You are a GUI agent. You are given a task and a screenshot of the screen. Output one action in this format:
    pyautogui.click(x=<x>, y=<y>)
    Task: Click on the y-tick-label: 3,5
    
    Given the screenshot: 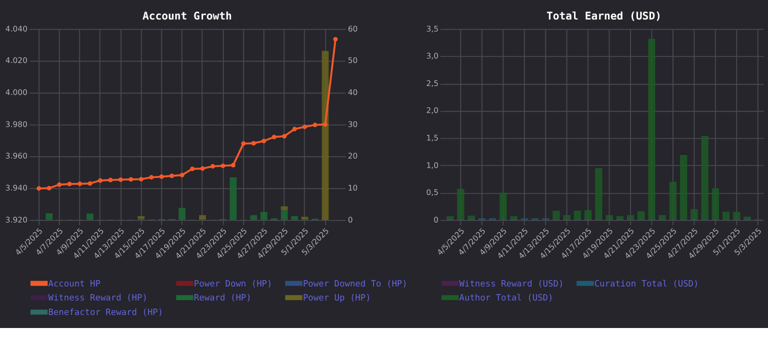 What is the action you would take?
    pyautogui.click(x=432, y=29)
    